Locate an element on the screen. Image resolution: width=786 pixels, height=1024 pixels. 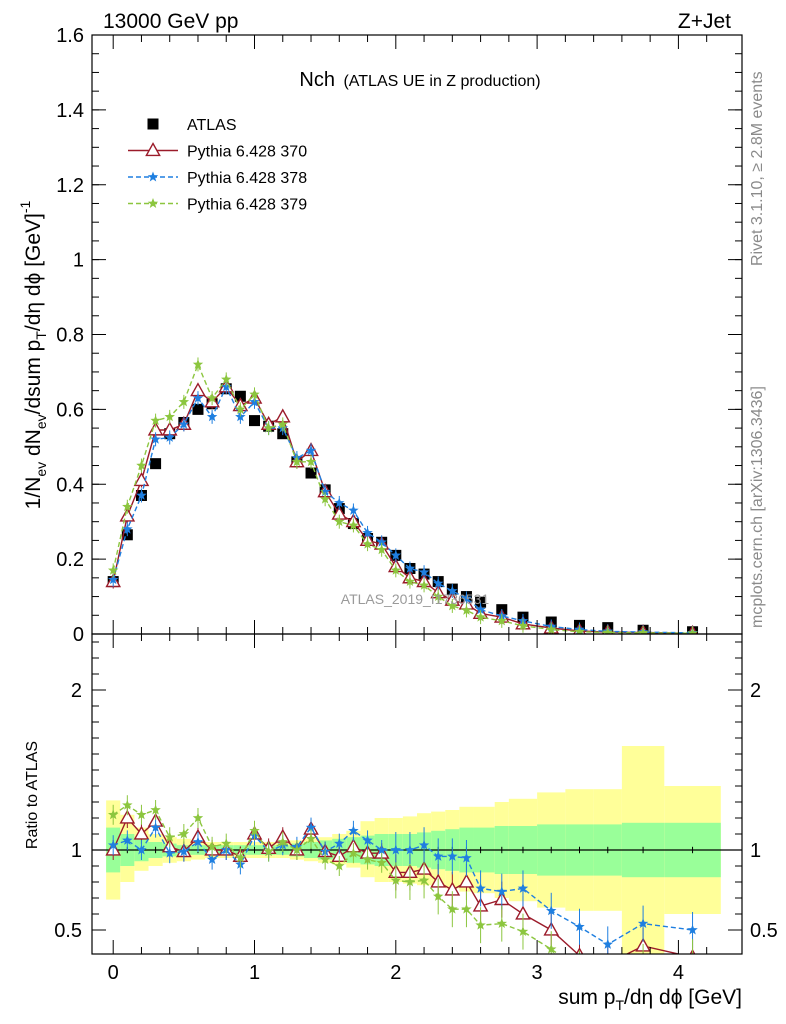
xtick-label: 4 is located at coordinates (678, 973).